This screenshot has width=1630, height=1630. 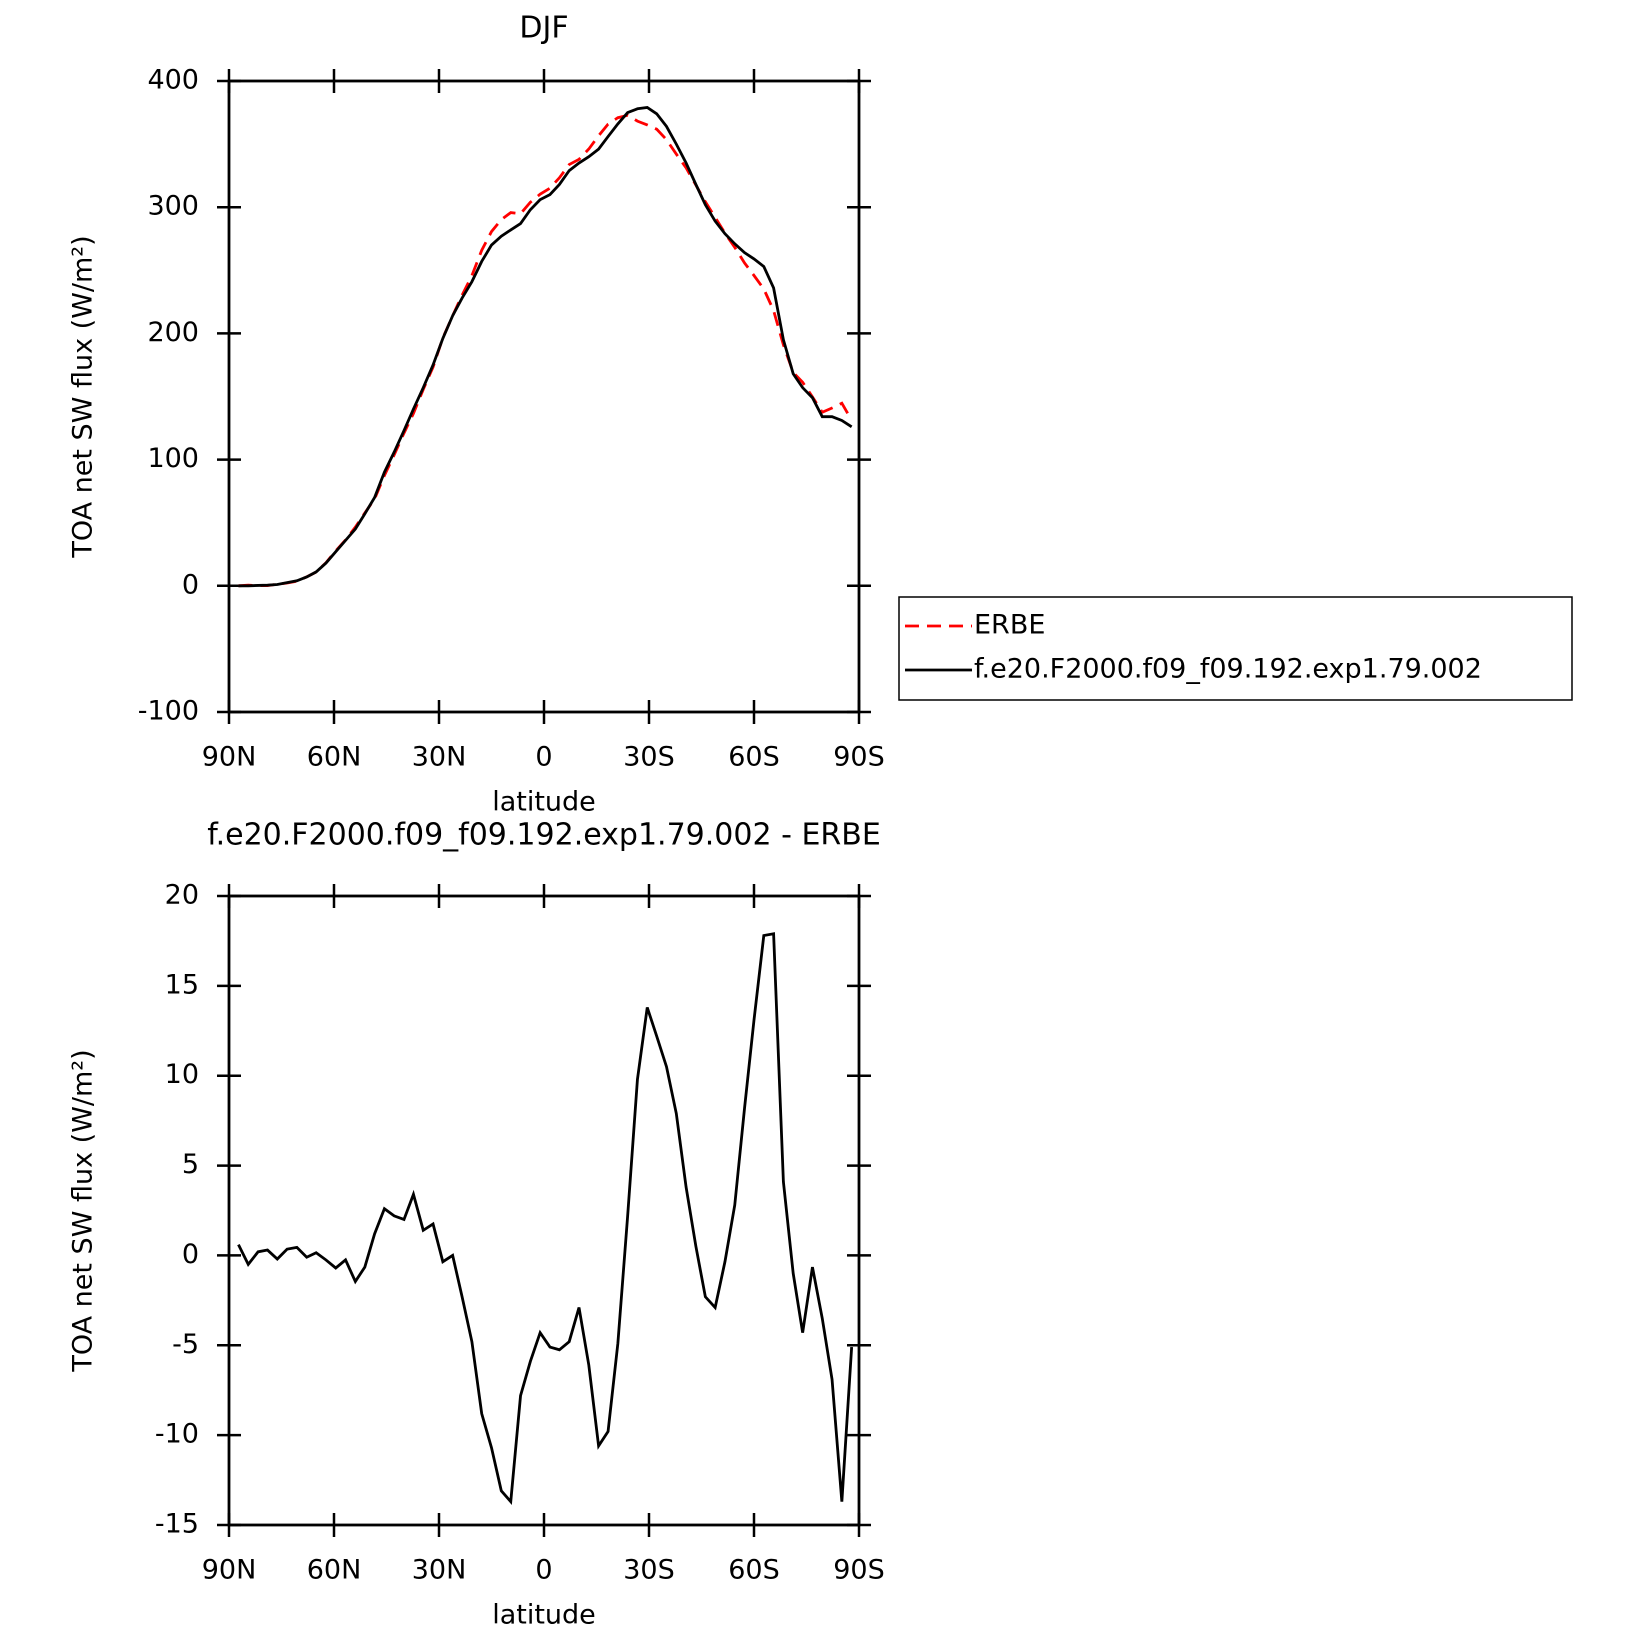 What do you see at coordinates (543, 28) in the screenshot?
I see `chart-title: DJF` at bounding box center [543, 28].